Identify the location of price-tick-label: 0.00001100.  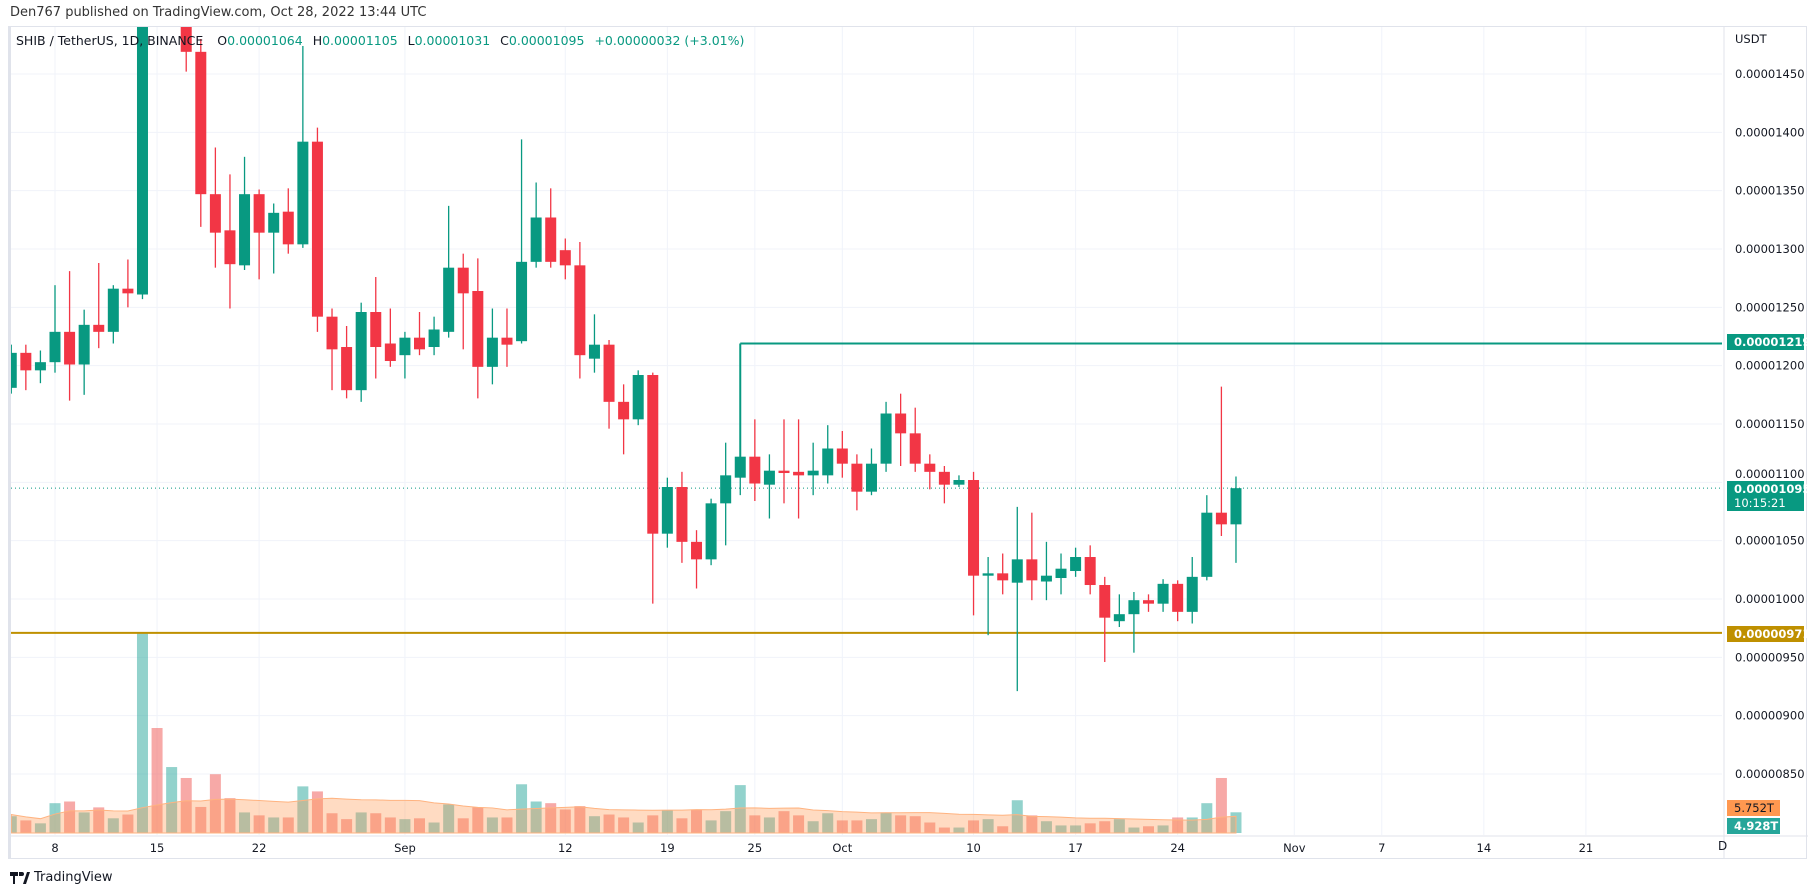
(1770, 474).